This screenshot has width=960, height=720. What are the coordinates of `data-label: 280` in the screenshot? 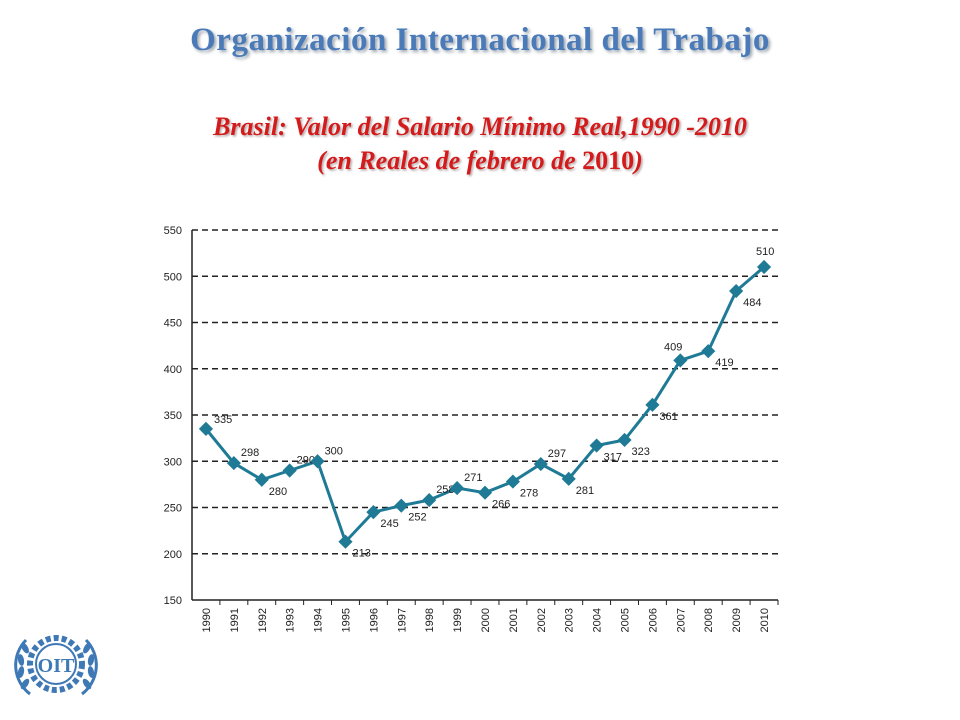 It's located at (278, 492).